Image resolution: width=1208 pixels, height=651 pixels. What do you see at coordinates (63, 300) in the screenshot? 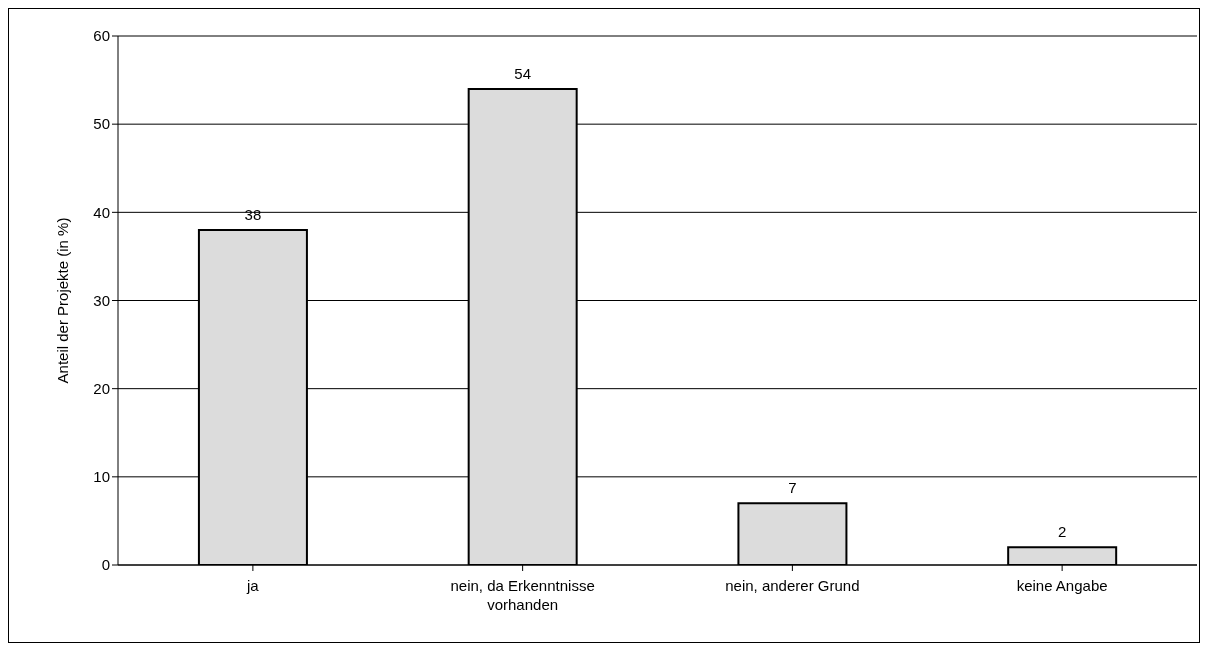
I see `y-axis-title: Anteil der Projekte (in %)` at bounding box center [63, 300].